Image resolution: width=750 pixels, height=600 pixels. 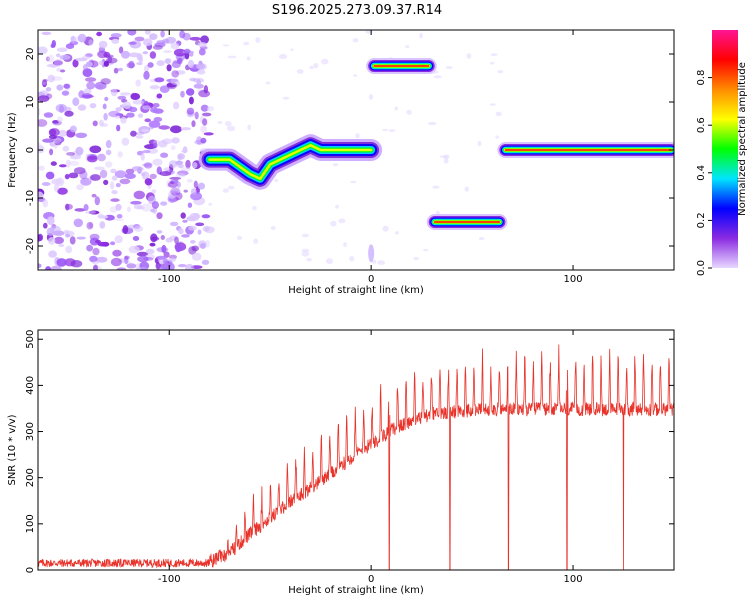 What do you see at coordinates (357, 10) in the screenshot?
I see `chart-title: S196.2025.273.09.37.R14` at bounding box center [357, 10].